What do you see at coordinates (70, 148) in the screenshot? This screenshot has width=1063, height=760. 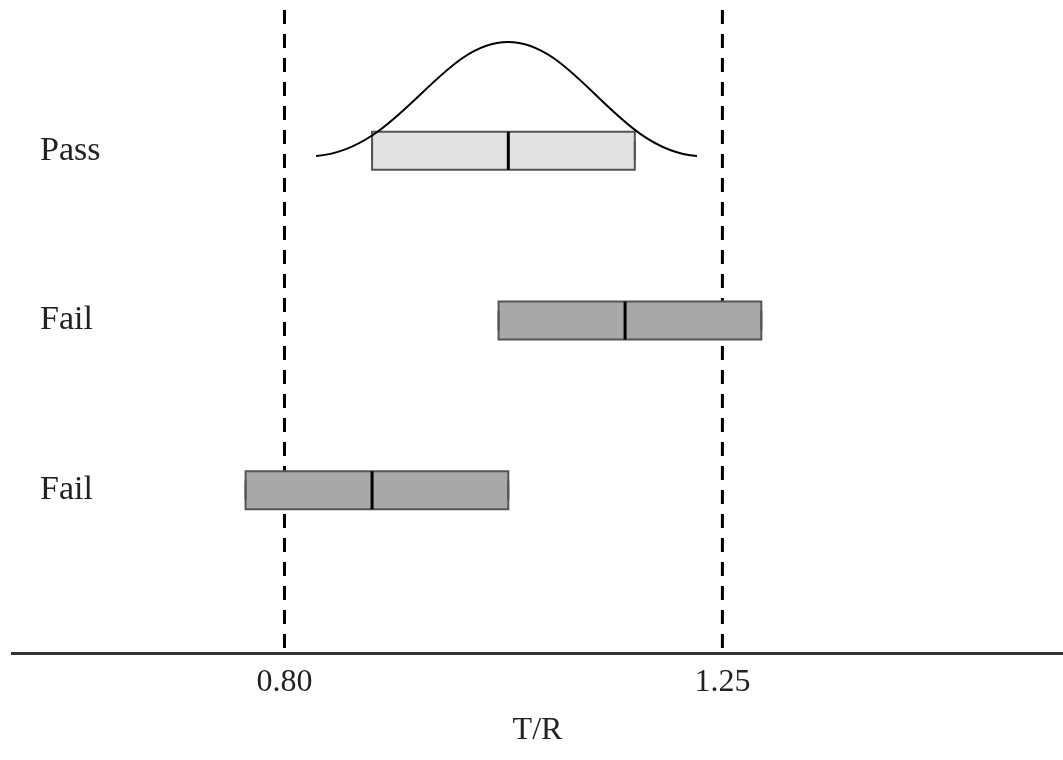 I see `y-tick-label: Pass` at bounding box center [70, 148].